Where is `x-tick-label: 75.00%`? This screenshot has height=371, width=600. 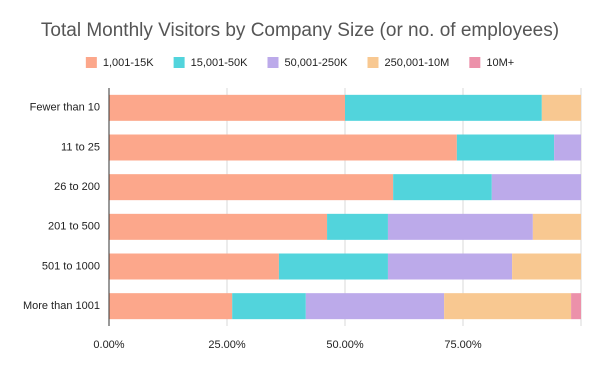
x-tick-label: 75.00% is located at coordinates (463, 345).